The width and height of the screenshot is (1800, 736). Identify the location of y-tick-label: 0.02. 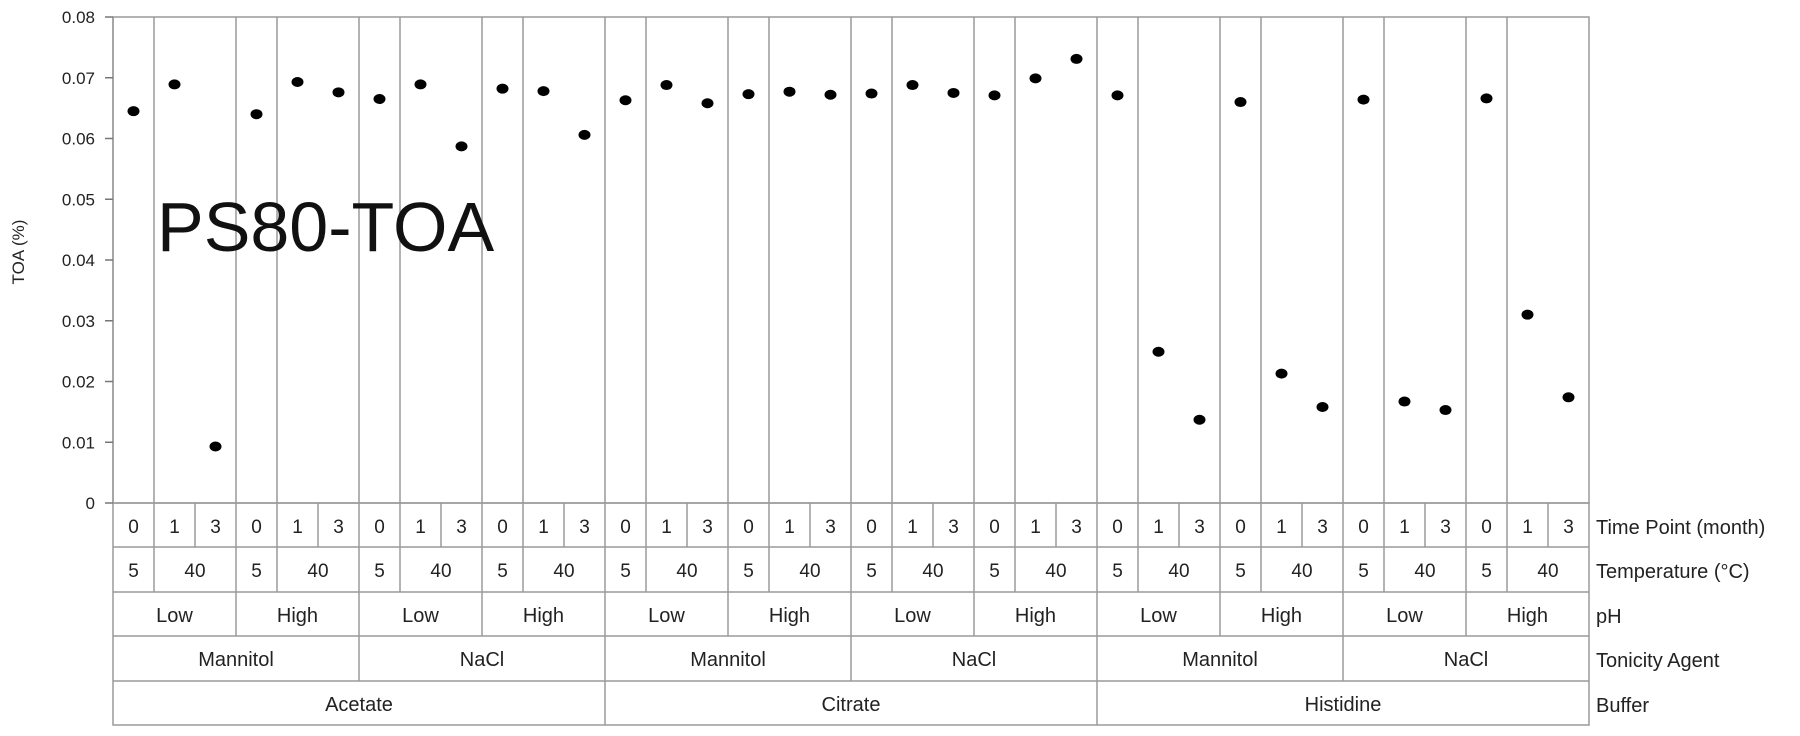
(78, 382).